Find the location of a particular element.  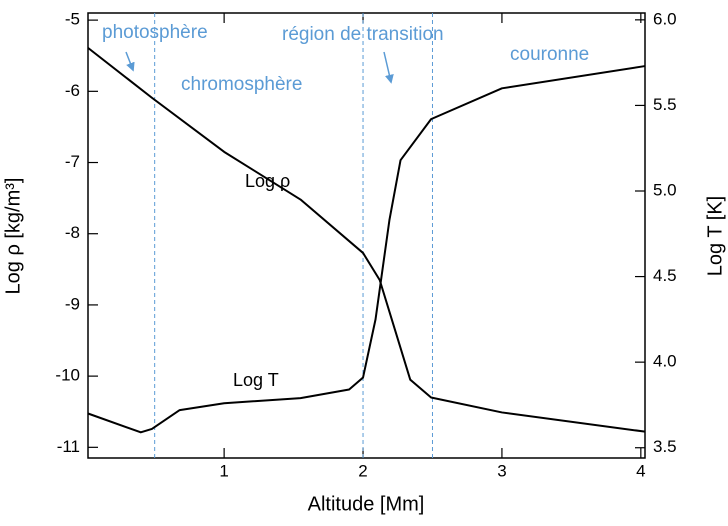

y-tick-label: -10 is located at coordinates (67, 375).